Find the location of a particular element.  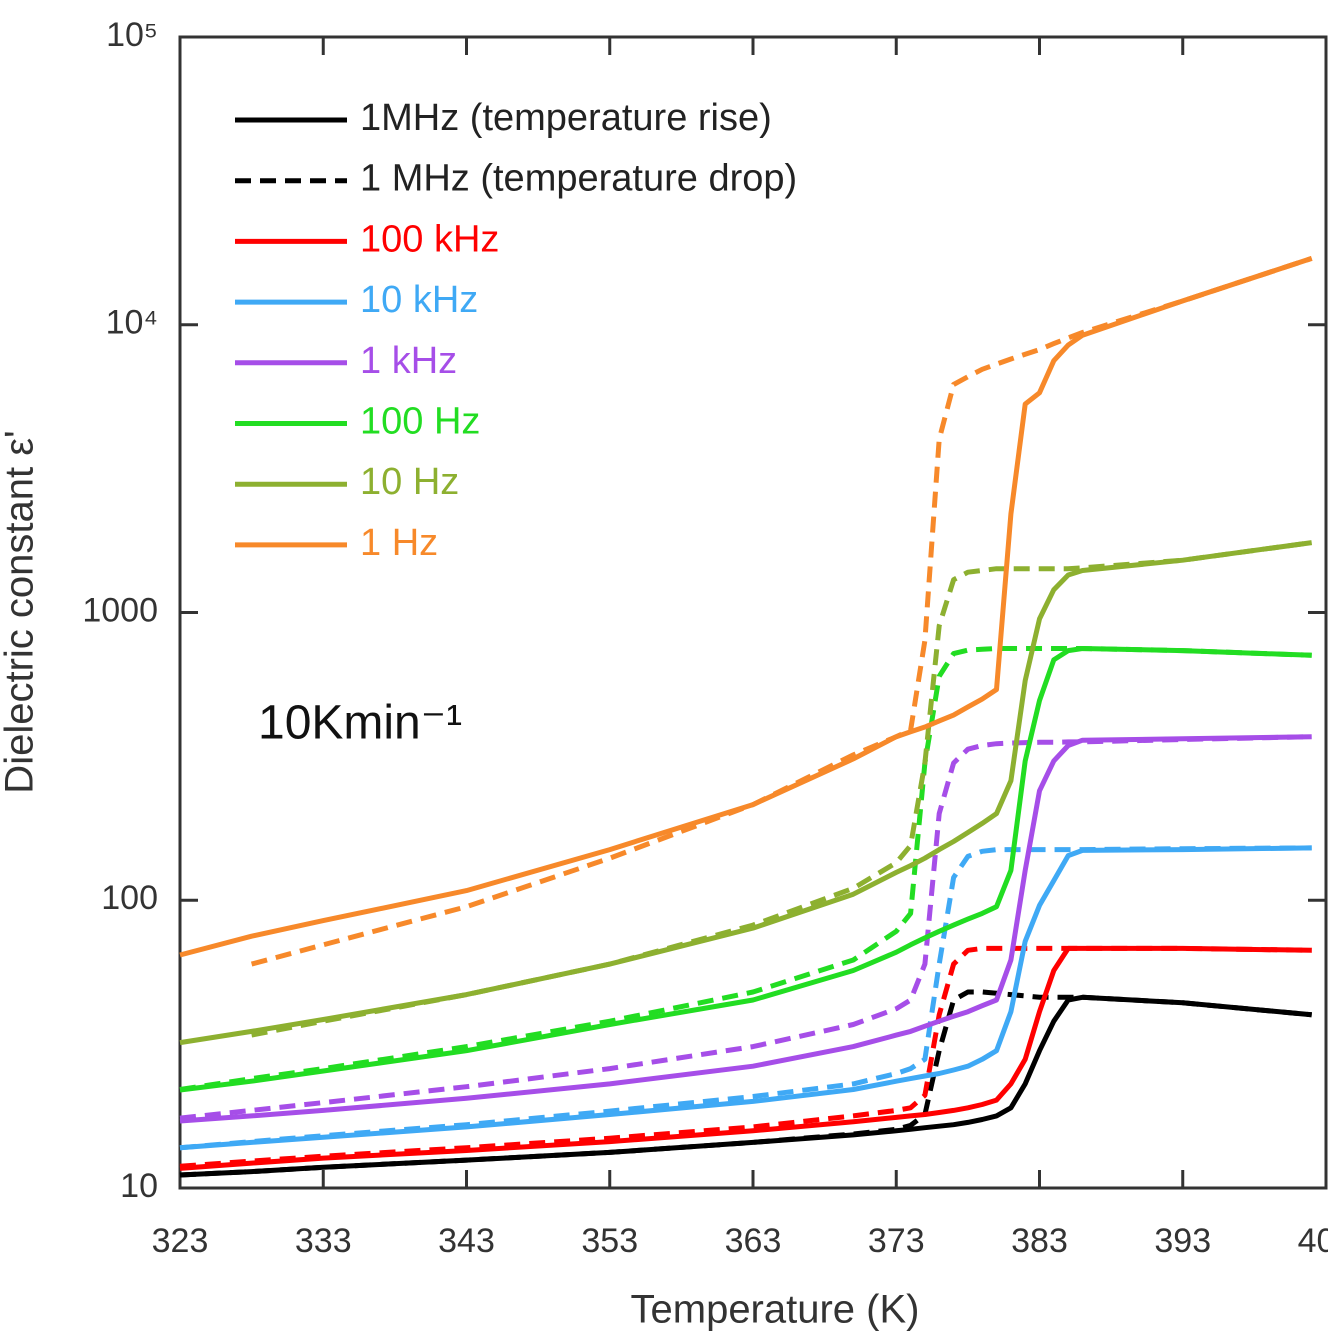

y-axis-label: Dielectric constant ε' is located at coordinates (21, 611).